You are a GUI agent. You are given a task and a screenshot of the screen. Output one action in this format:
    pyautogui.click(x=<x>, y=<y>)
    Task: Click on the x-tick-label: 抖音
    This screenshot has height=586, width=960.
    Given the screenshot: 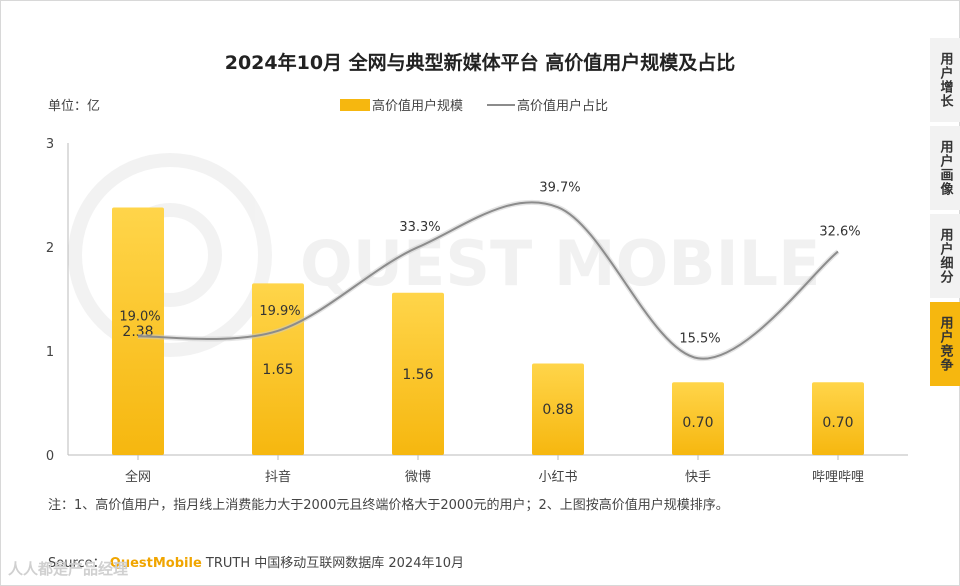 What is the action you would take?
    pyautogui.click(x=278, y=477)
    